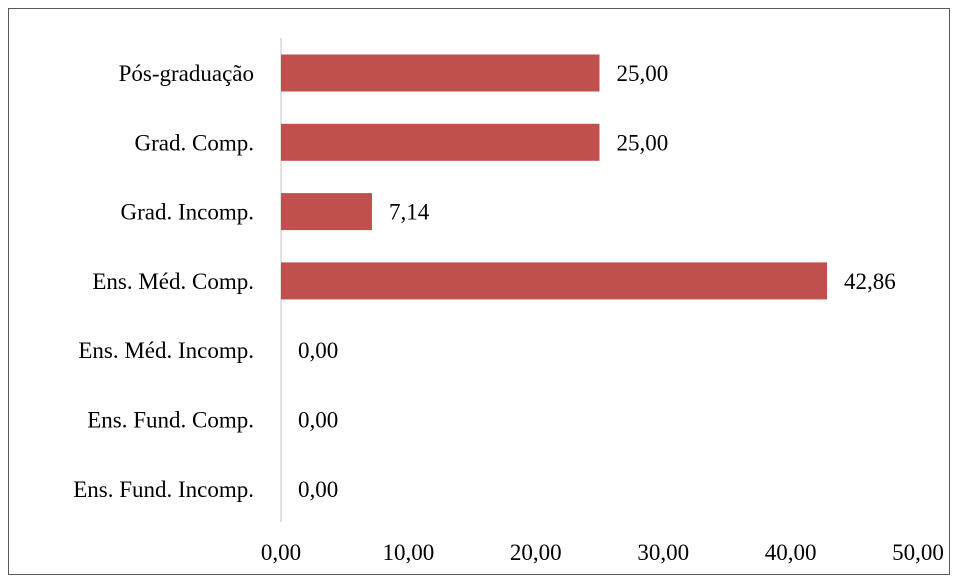 The width and height of the screenshot is (958, 583). Describe the element at coordinates (166, 350) in the screenshot. I see `category-label: Ens. Méd. Incomp.` at that location.